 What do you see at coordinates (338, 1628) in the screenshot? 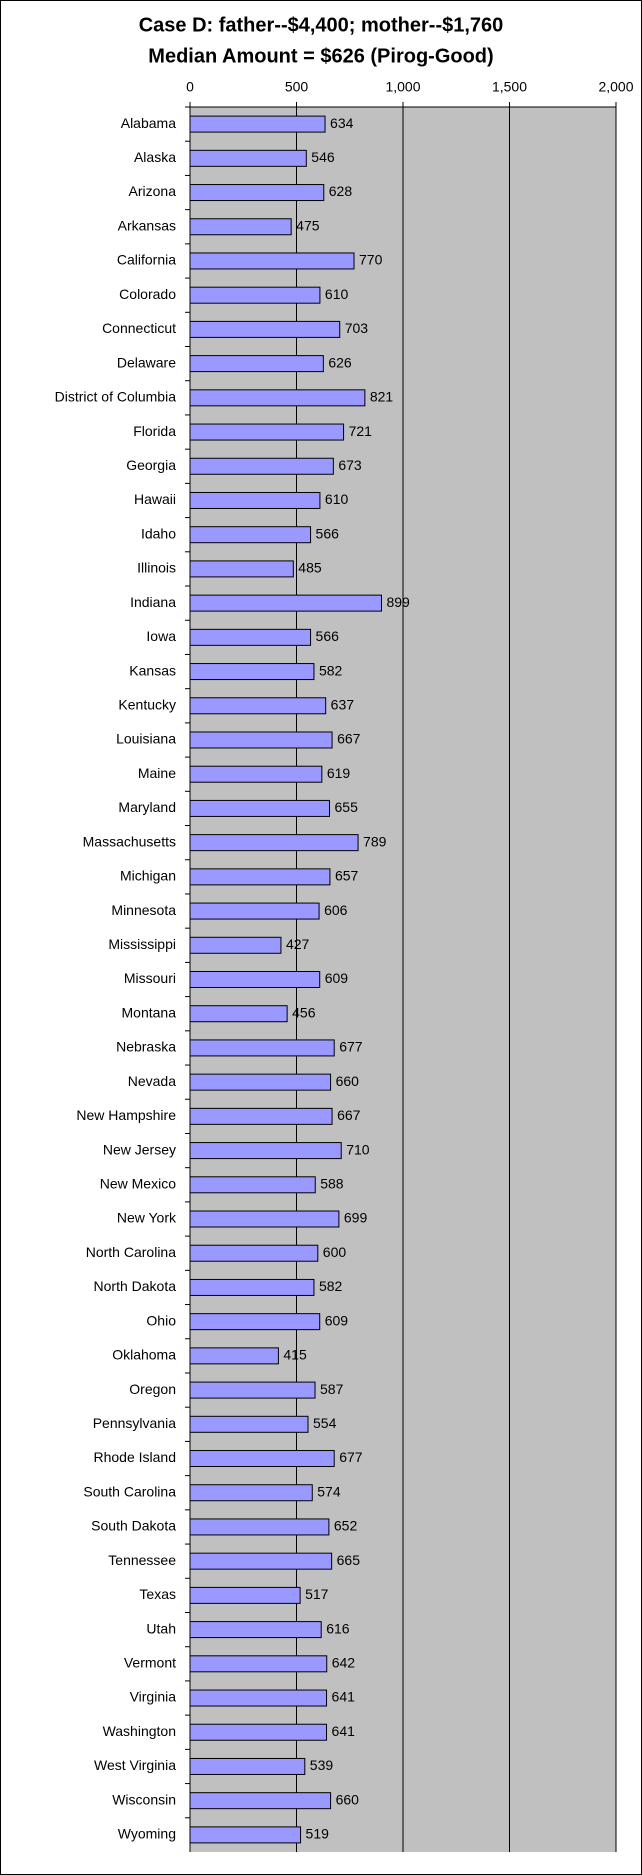
I see `value-label: 616` at bounding box center [338, 1628].